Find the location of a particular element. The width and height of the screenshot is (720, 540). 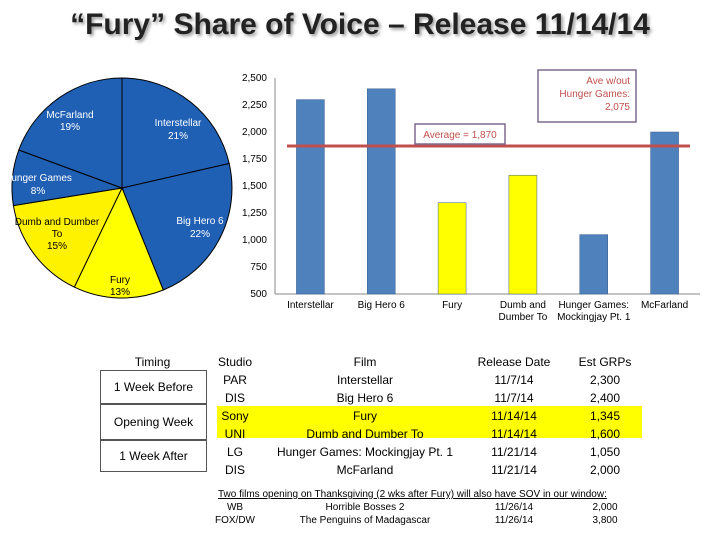

table-cell-grps: 1,600 is located at coordinates (605, 434).